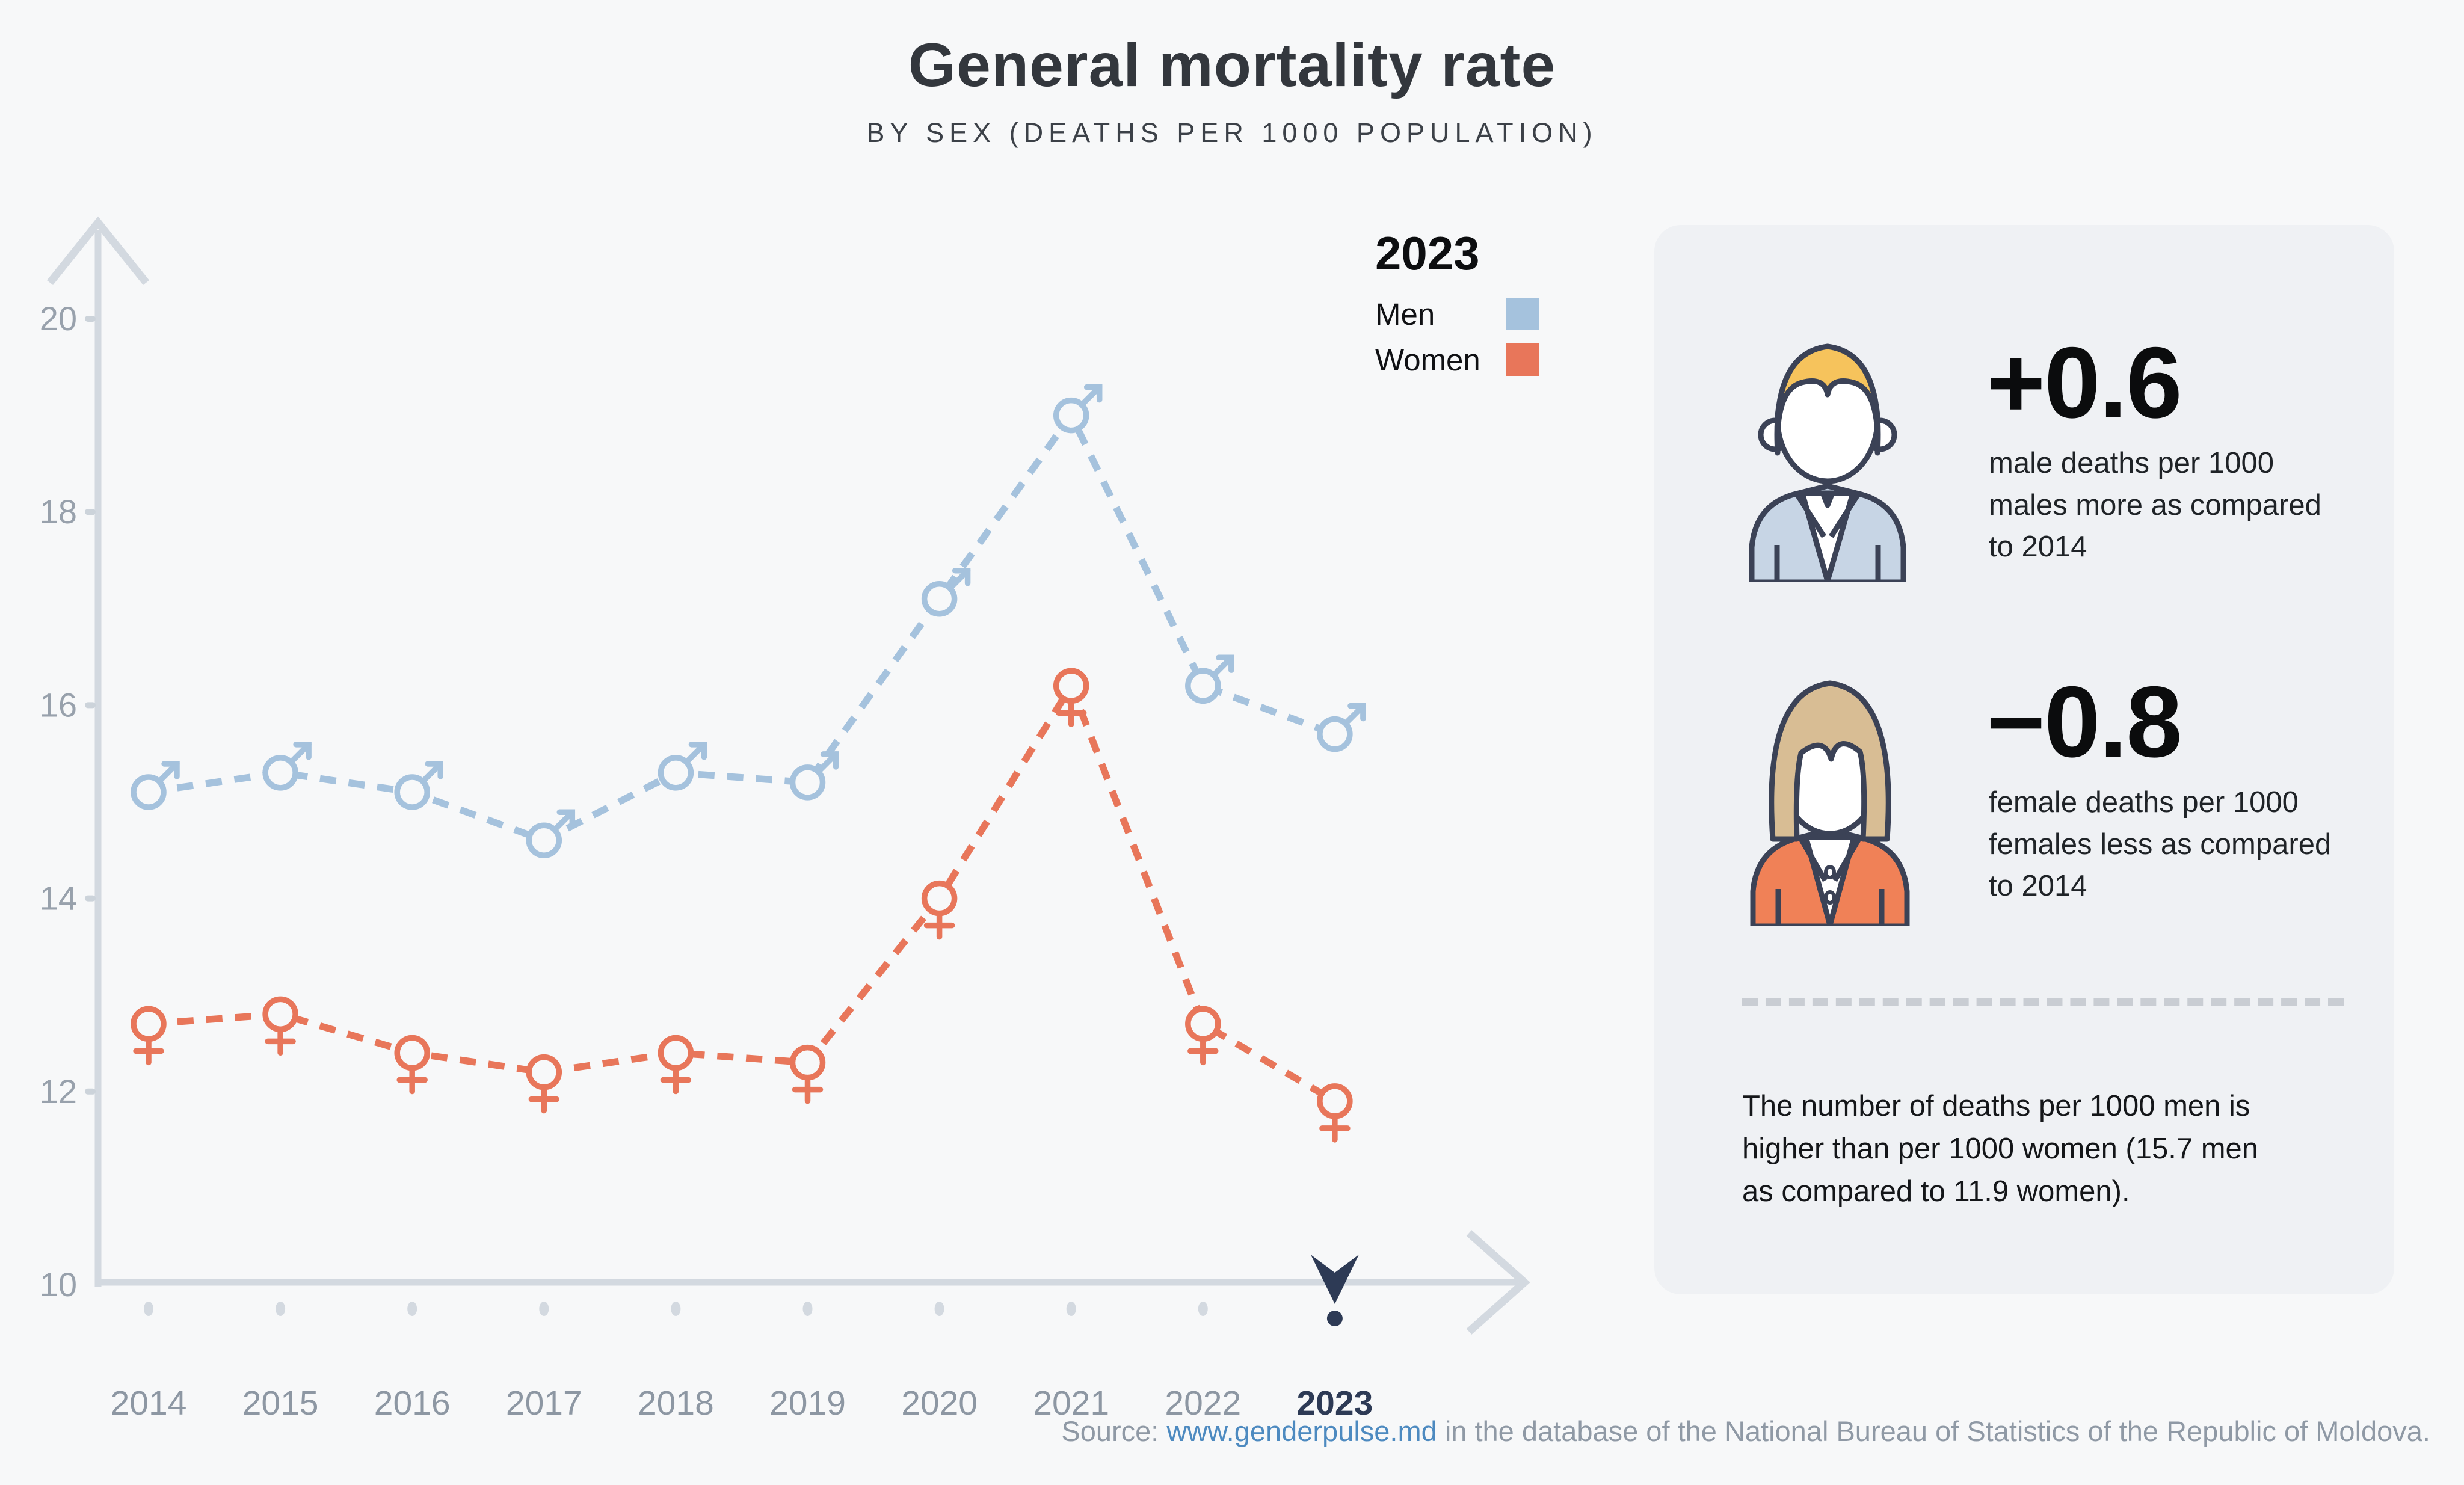 This screenshot has height=1485, width=2464. What do you see at coordinates (98, 251) in the screenshot?
I see `y-axis-arrowhead` at bounding box center [98, 251].